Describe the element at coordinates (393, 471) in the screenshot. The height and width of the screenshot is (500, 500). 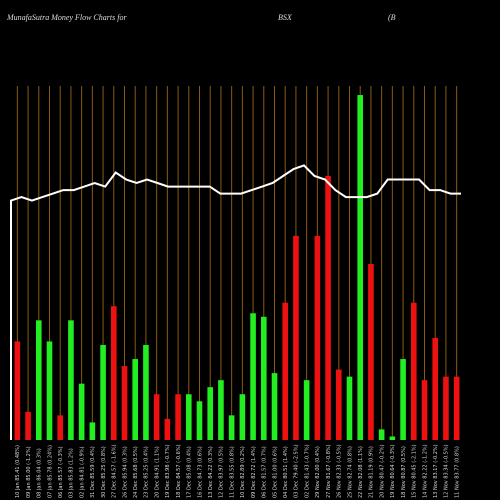
I see `x-tick-label: 19 Nov 80.64 (-0.3%)` at that location.